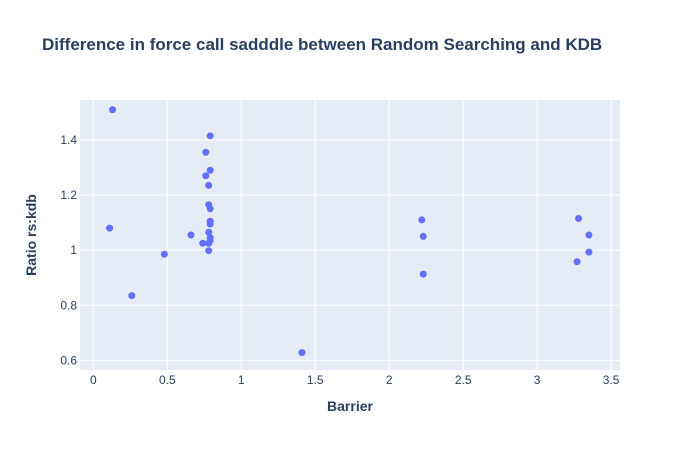 Image resolution: width=700 pixels, height=455 pixels. What do you see at coordinates (463, 380) in the screenshot?
I see `x-tick-label: 2.5` at bounding box center [463, 380].